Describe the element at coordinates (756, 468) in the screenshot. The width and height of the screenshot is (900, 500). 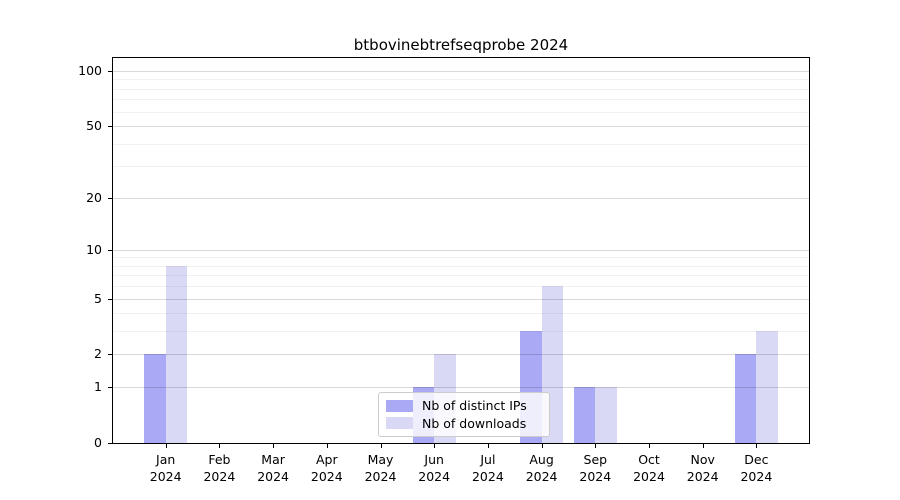
I see `x-tick-label: Dec 2024` at that location.